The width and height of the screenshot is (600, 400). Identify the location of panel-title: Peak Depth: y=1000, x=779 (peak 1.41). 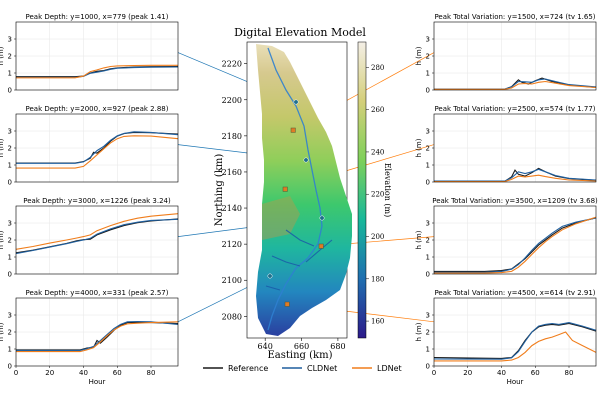
(97, 17).